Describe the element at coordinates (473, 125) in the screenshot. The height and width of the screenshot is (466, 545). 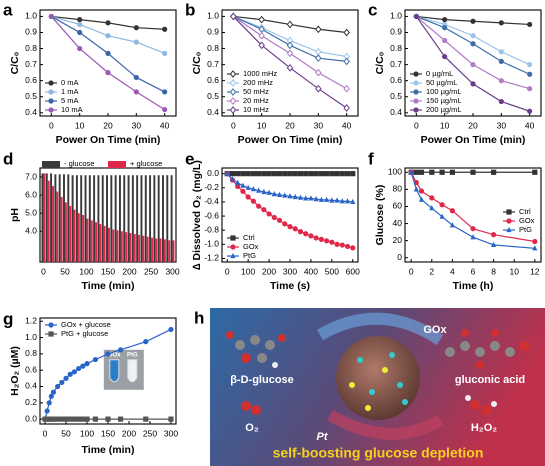
I see `x-tick-label: 20` at that location.